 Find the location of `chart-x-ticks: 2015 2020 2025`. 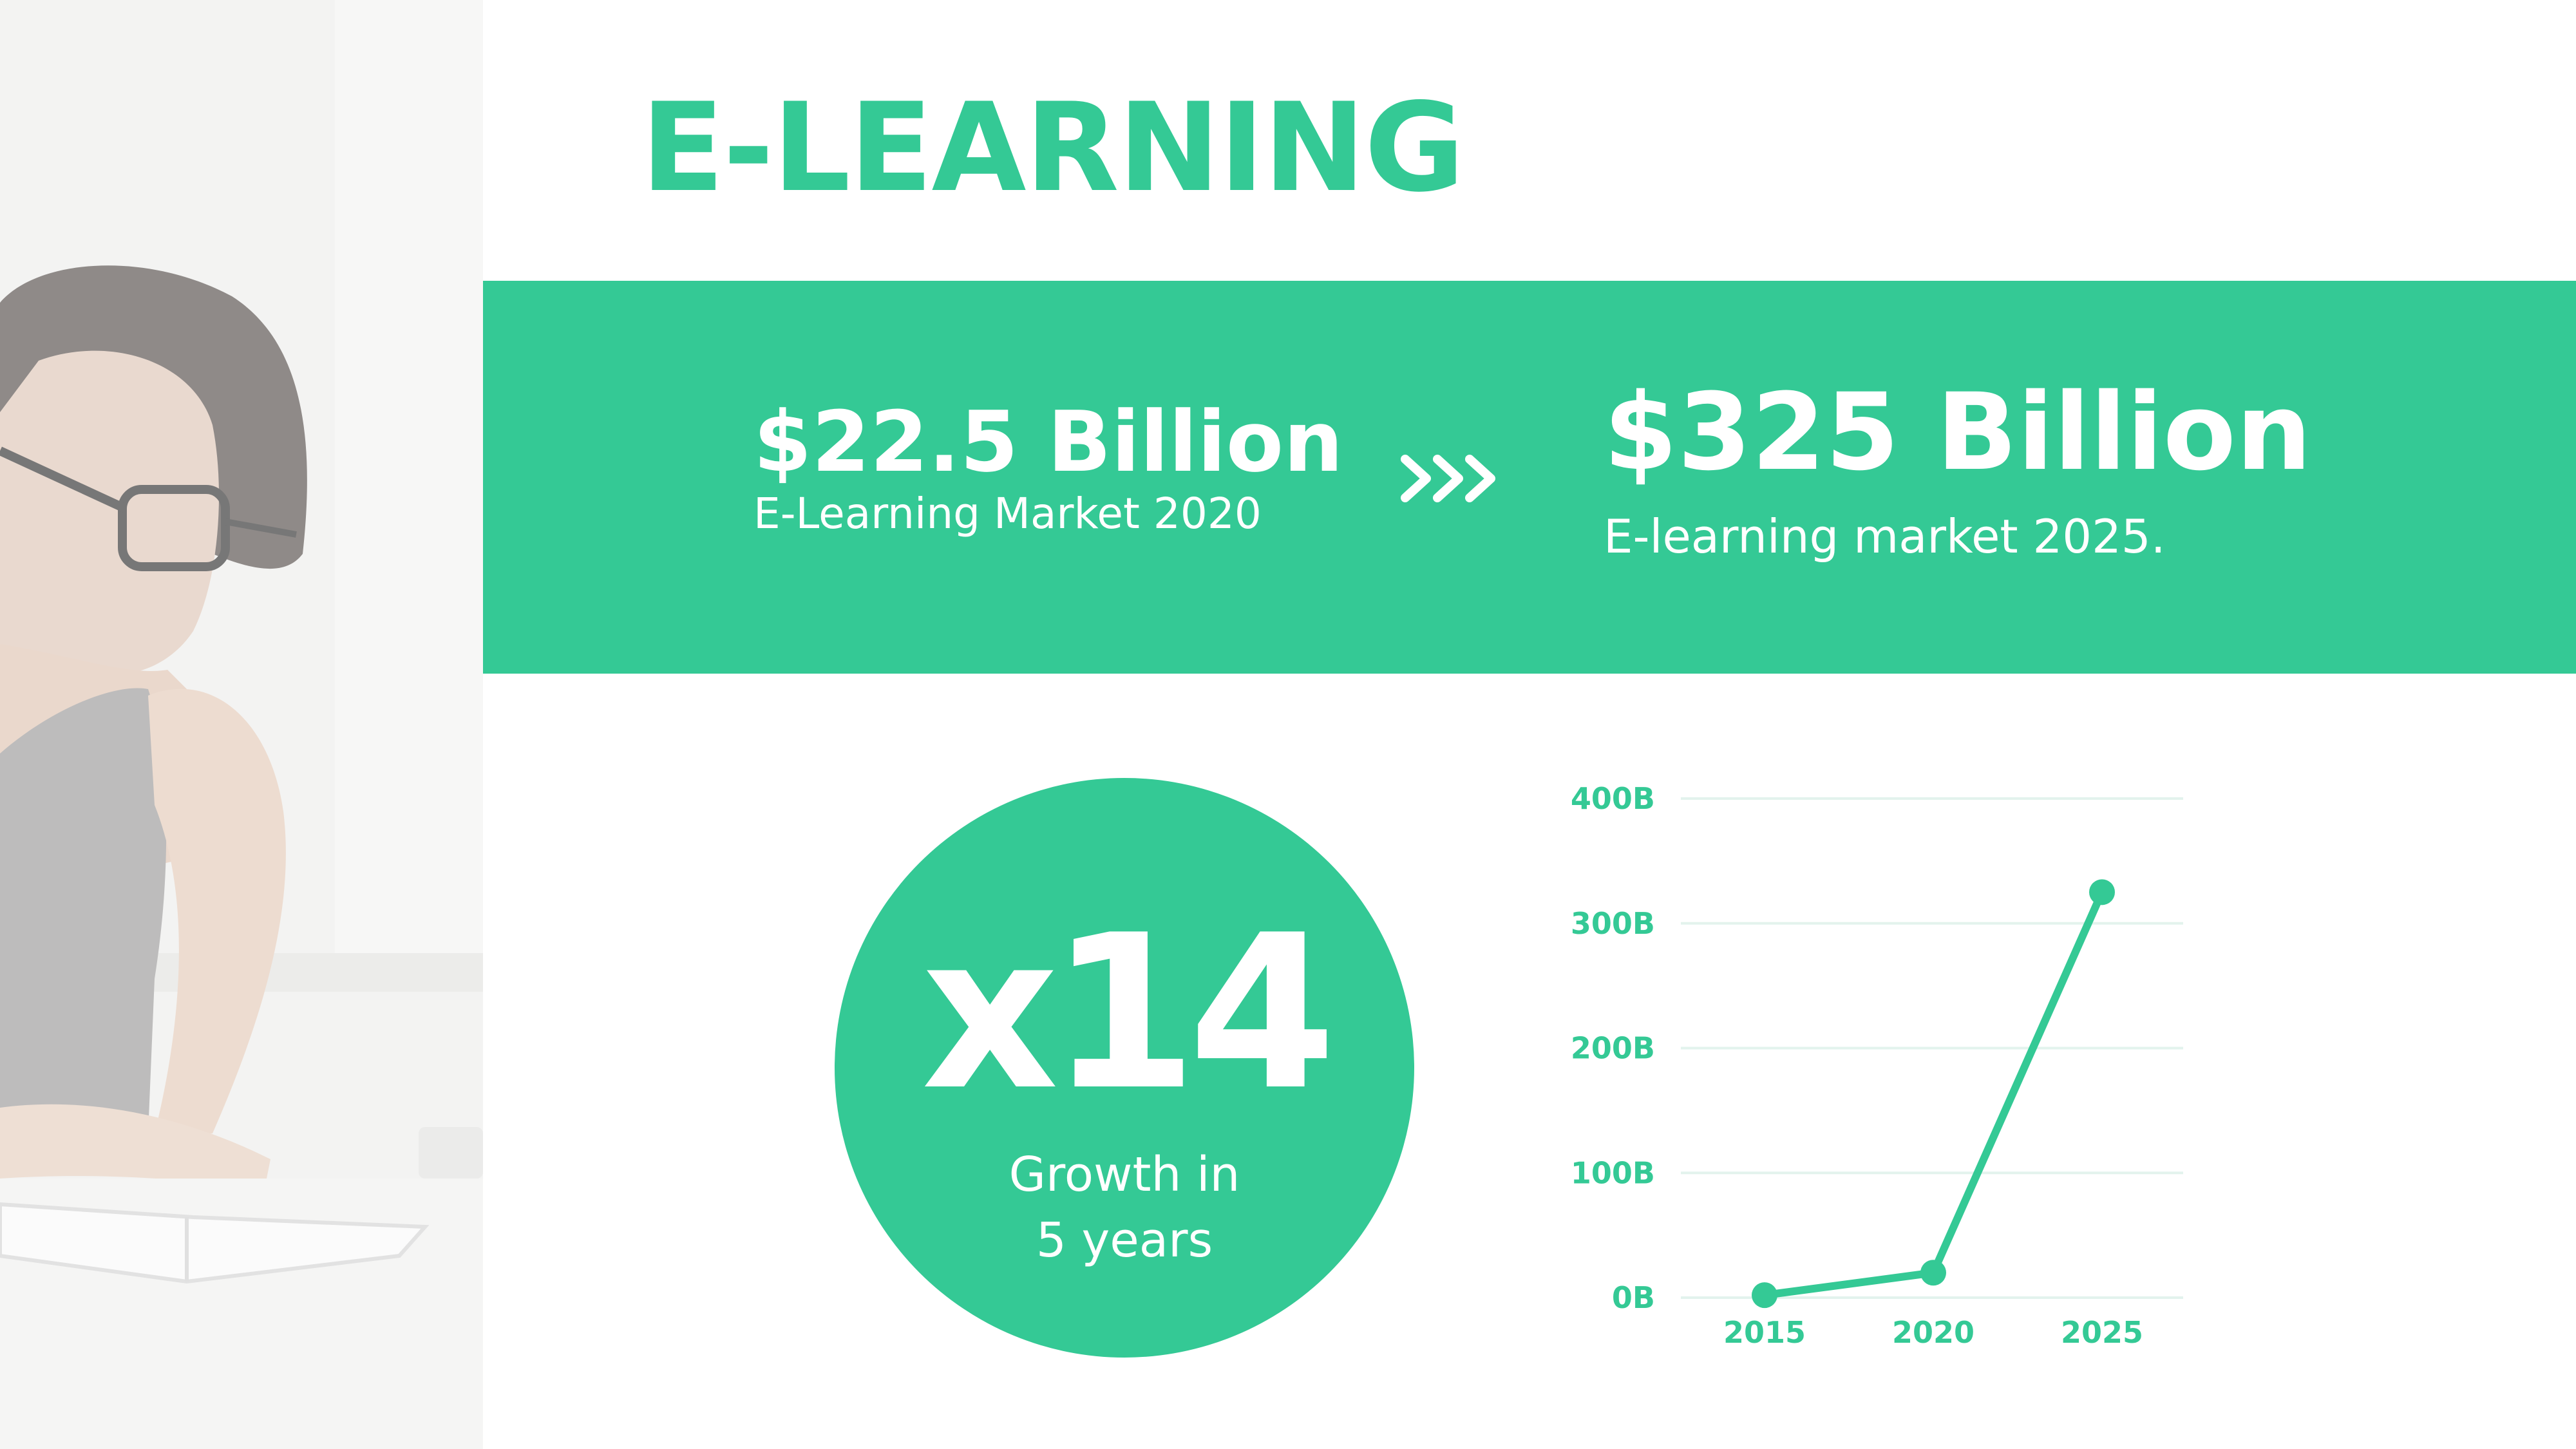

chart-x-ticks: 2015 2020 2025 is located at coordinates (1933, 1333).